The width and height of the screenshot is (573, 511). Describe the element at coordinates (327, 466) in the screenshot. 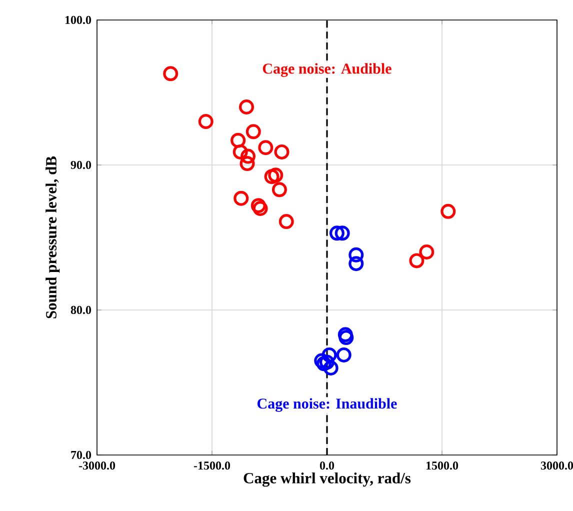

I see `x-tick-label: 0.0` at that location.